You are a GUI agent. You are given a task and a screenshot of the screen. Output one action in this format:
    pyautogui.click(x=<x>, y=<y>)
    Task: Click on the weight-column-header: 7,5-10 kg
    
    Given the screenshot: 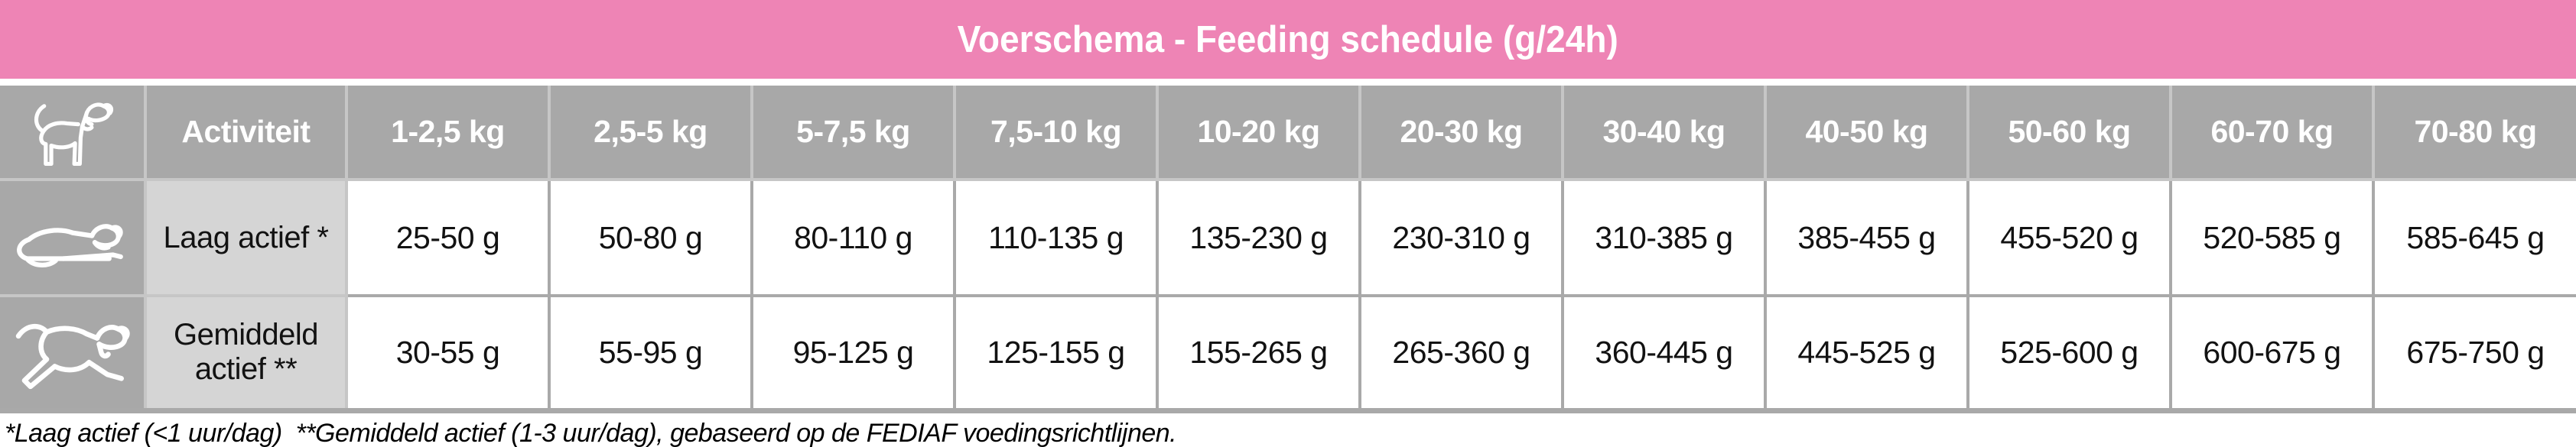 What is the action you would take?
    pyautogui.click(x=1056, y=133)
    